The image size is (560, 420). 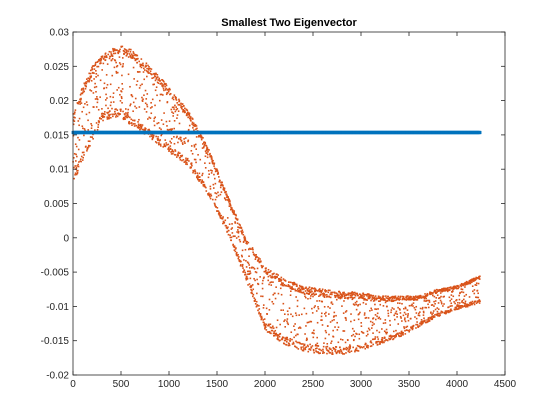 What do you see at coordinates (169, 384) in the screenshot?
I see `x-tick-label: 1000` at bounding box center [169, 384].